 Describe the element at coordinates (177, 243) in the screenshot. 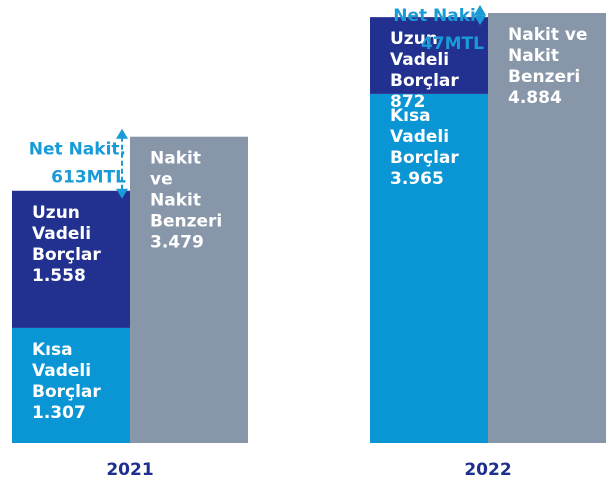

I see `segment-value: 3.479` at that location.